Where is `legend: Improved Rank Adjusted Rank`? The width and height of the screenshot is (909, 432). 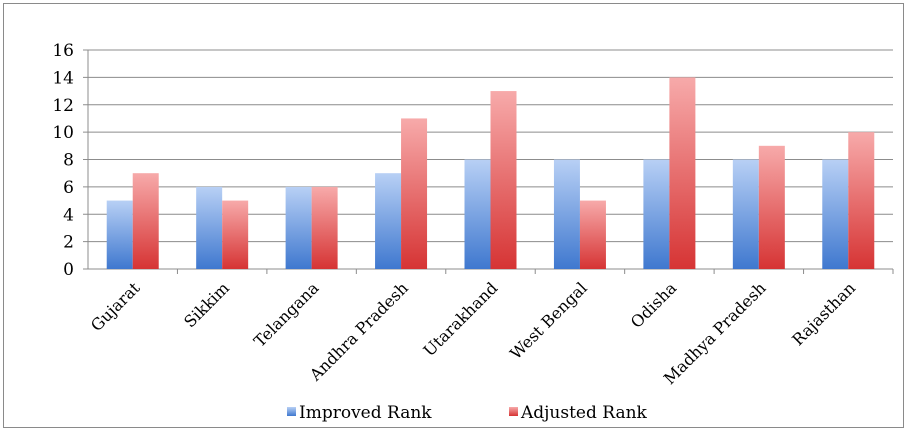
legend: Improved Rank Adjusted Rank is located at coordinates (467, 413).